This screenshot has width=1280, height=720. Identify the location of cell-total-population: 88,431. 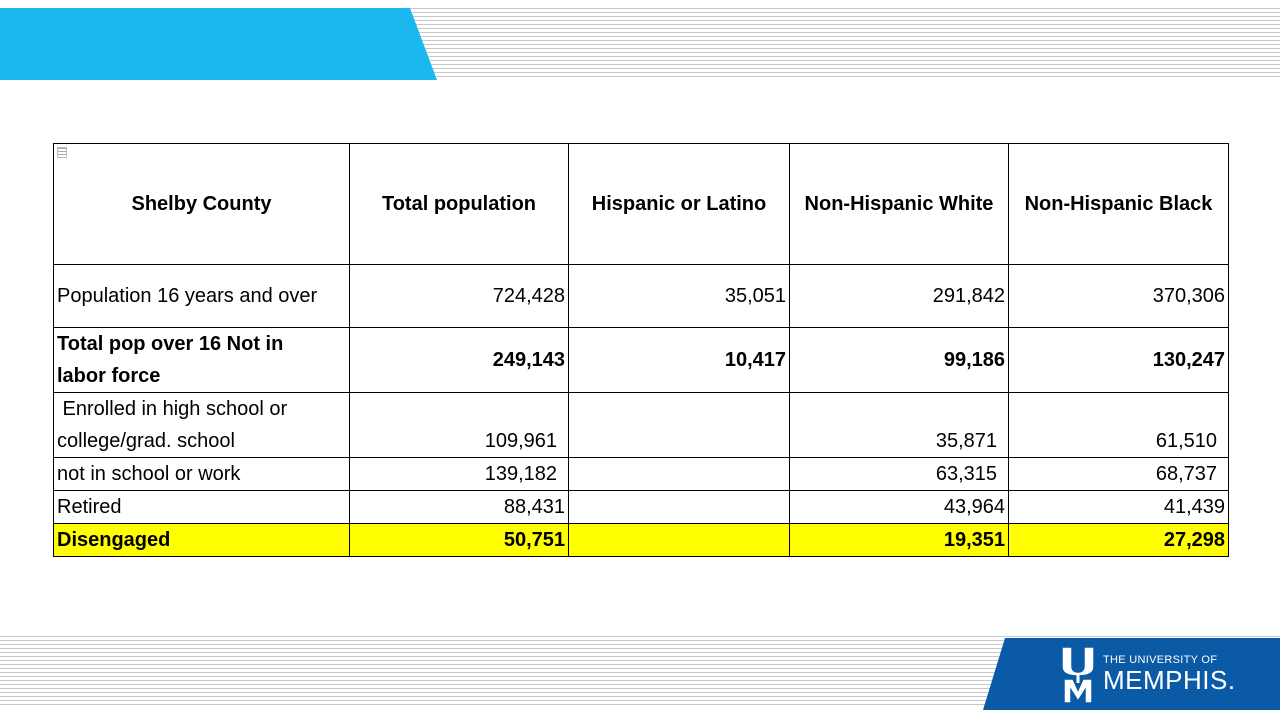
(459, 507).